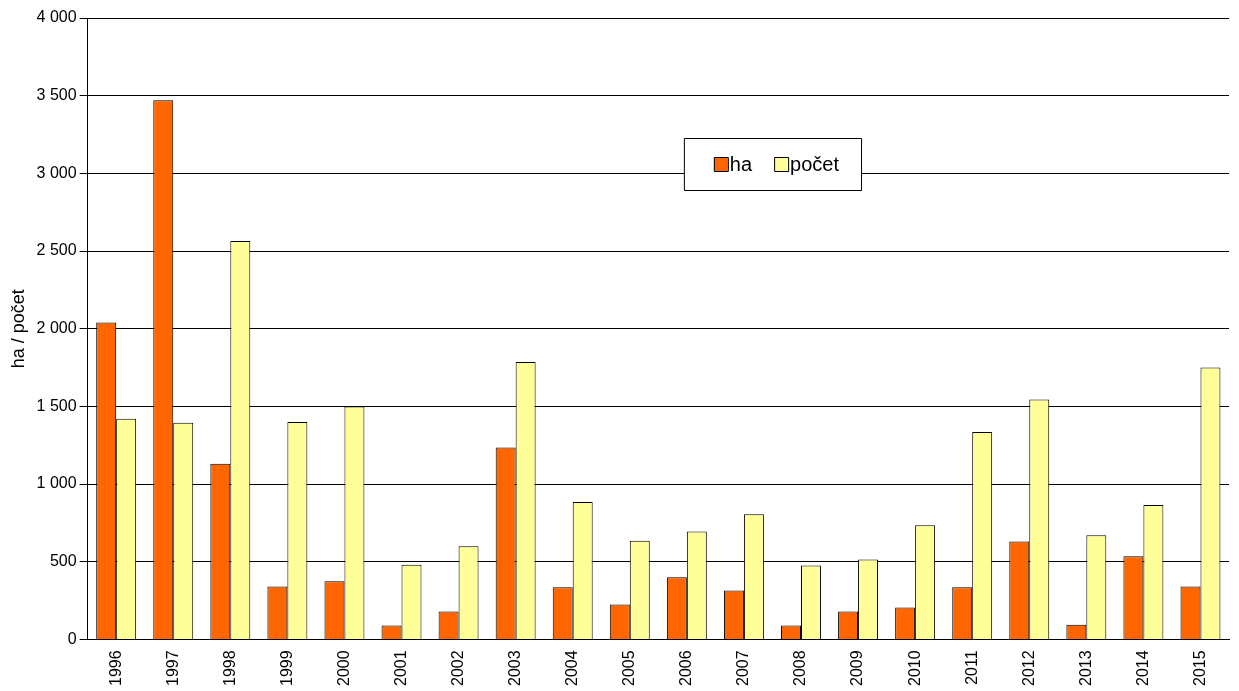 This screenshot has height=691, width=1239. I want to click on x-tick-label: 2012, so click(1028, 668).